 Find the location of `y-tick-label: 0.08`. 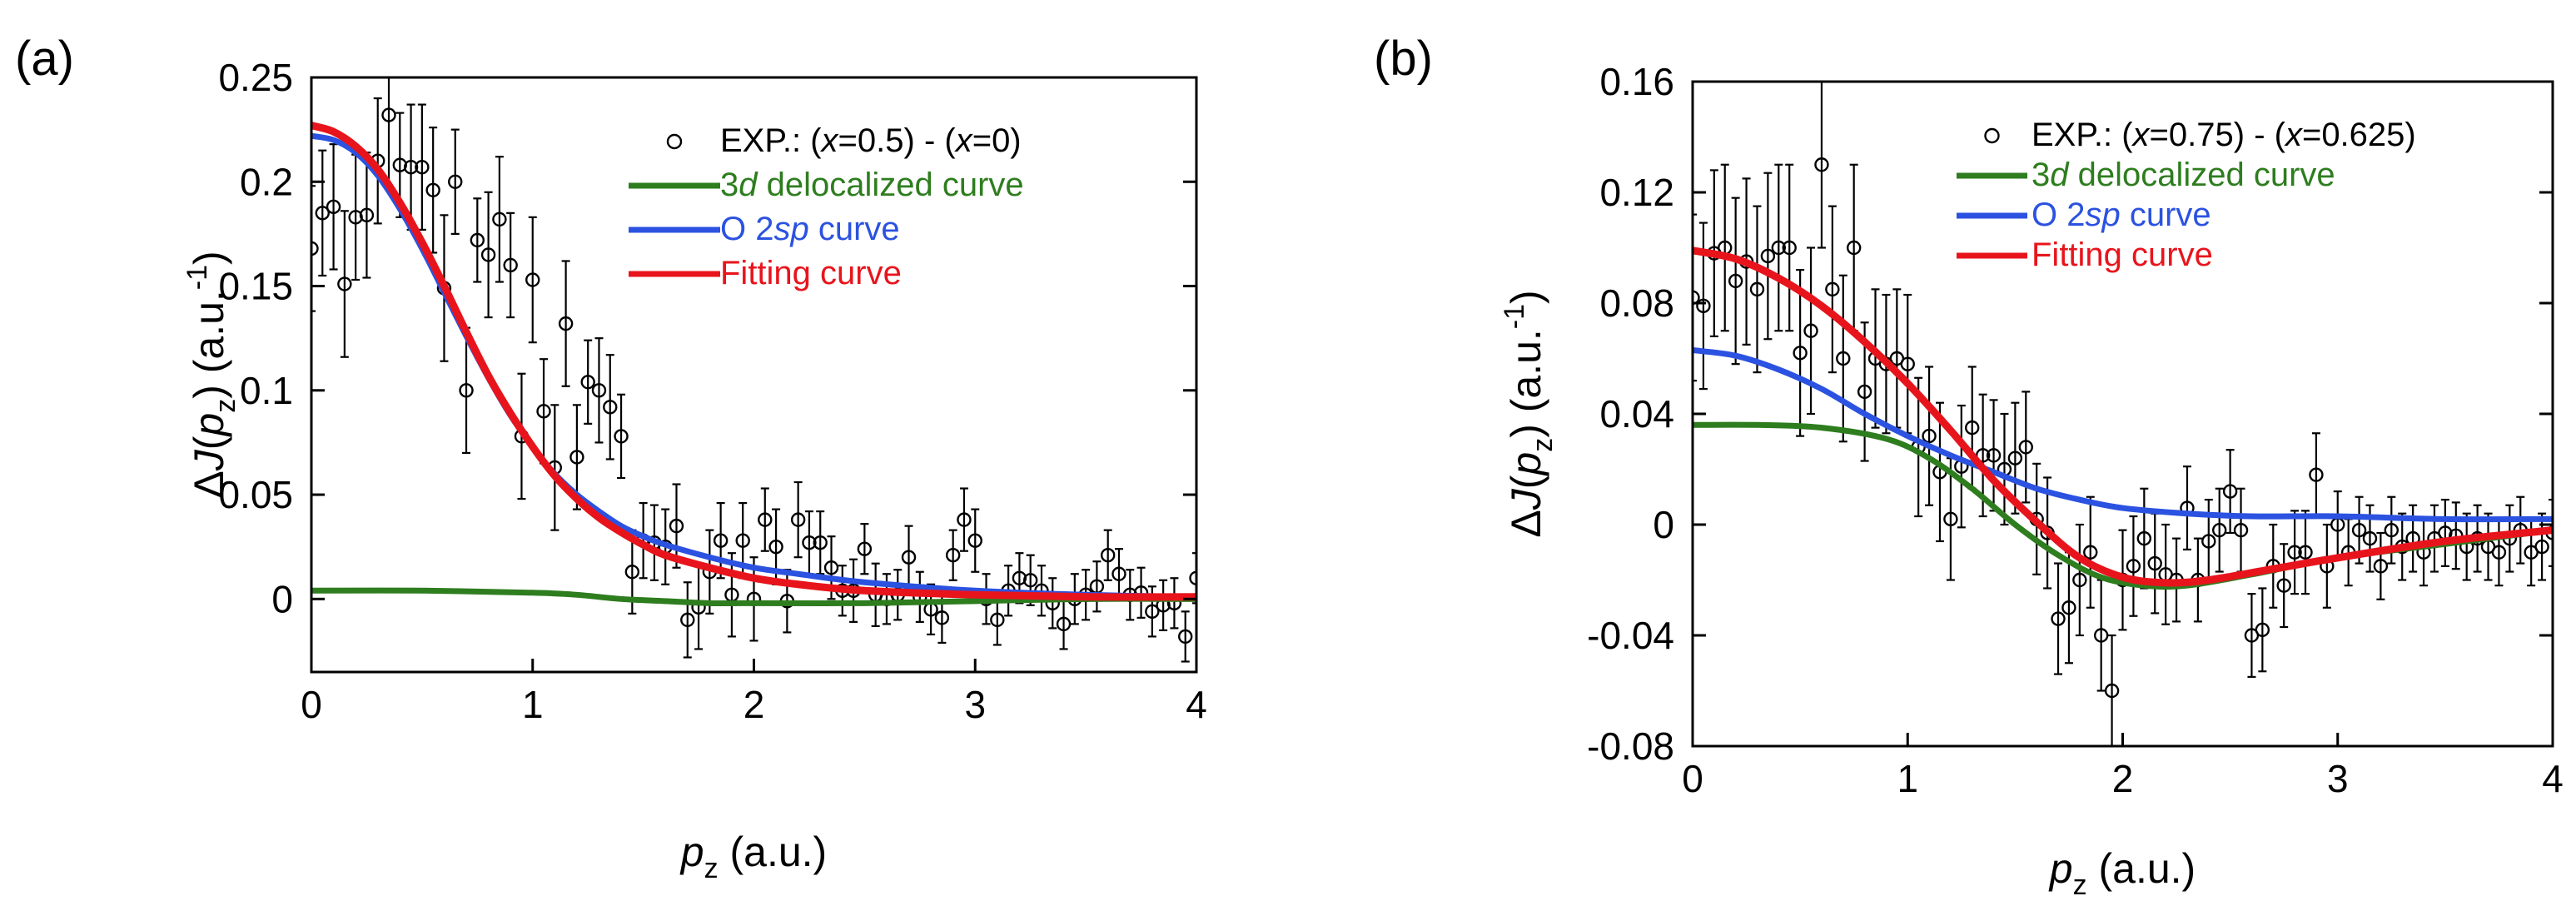

y-tick-label: 0.08 is located at coordinates (1636, 303).